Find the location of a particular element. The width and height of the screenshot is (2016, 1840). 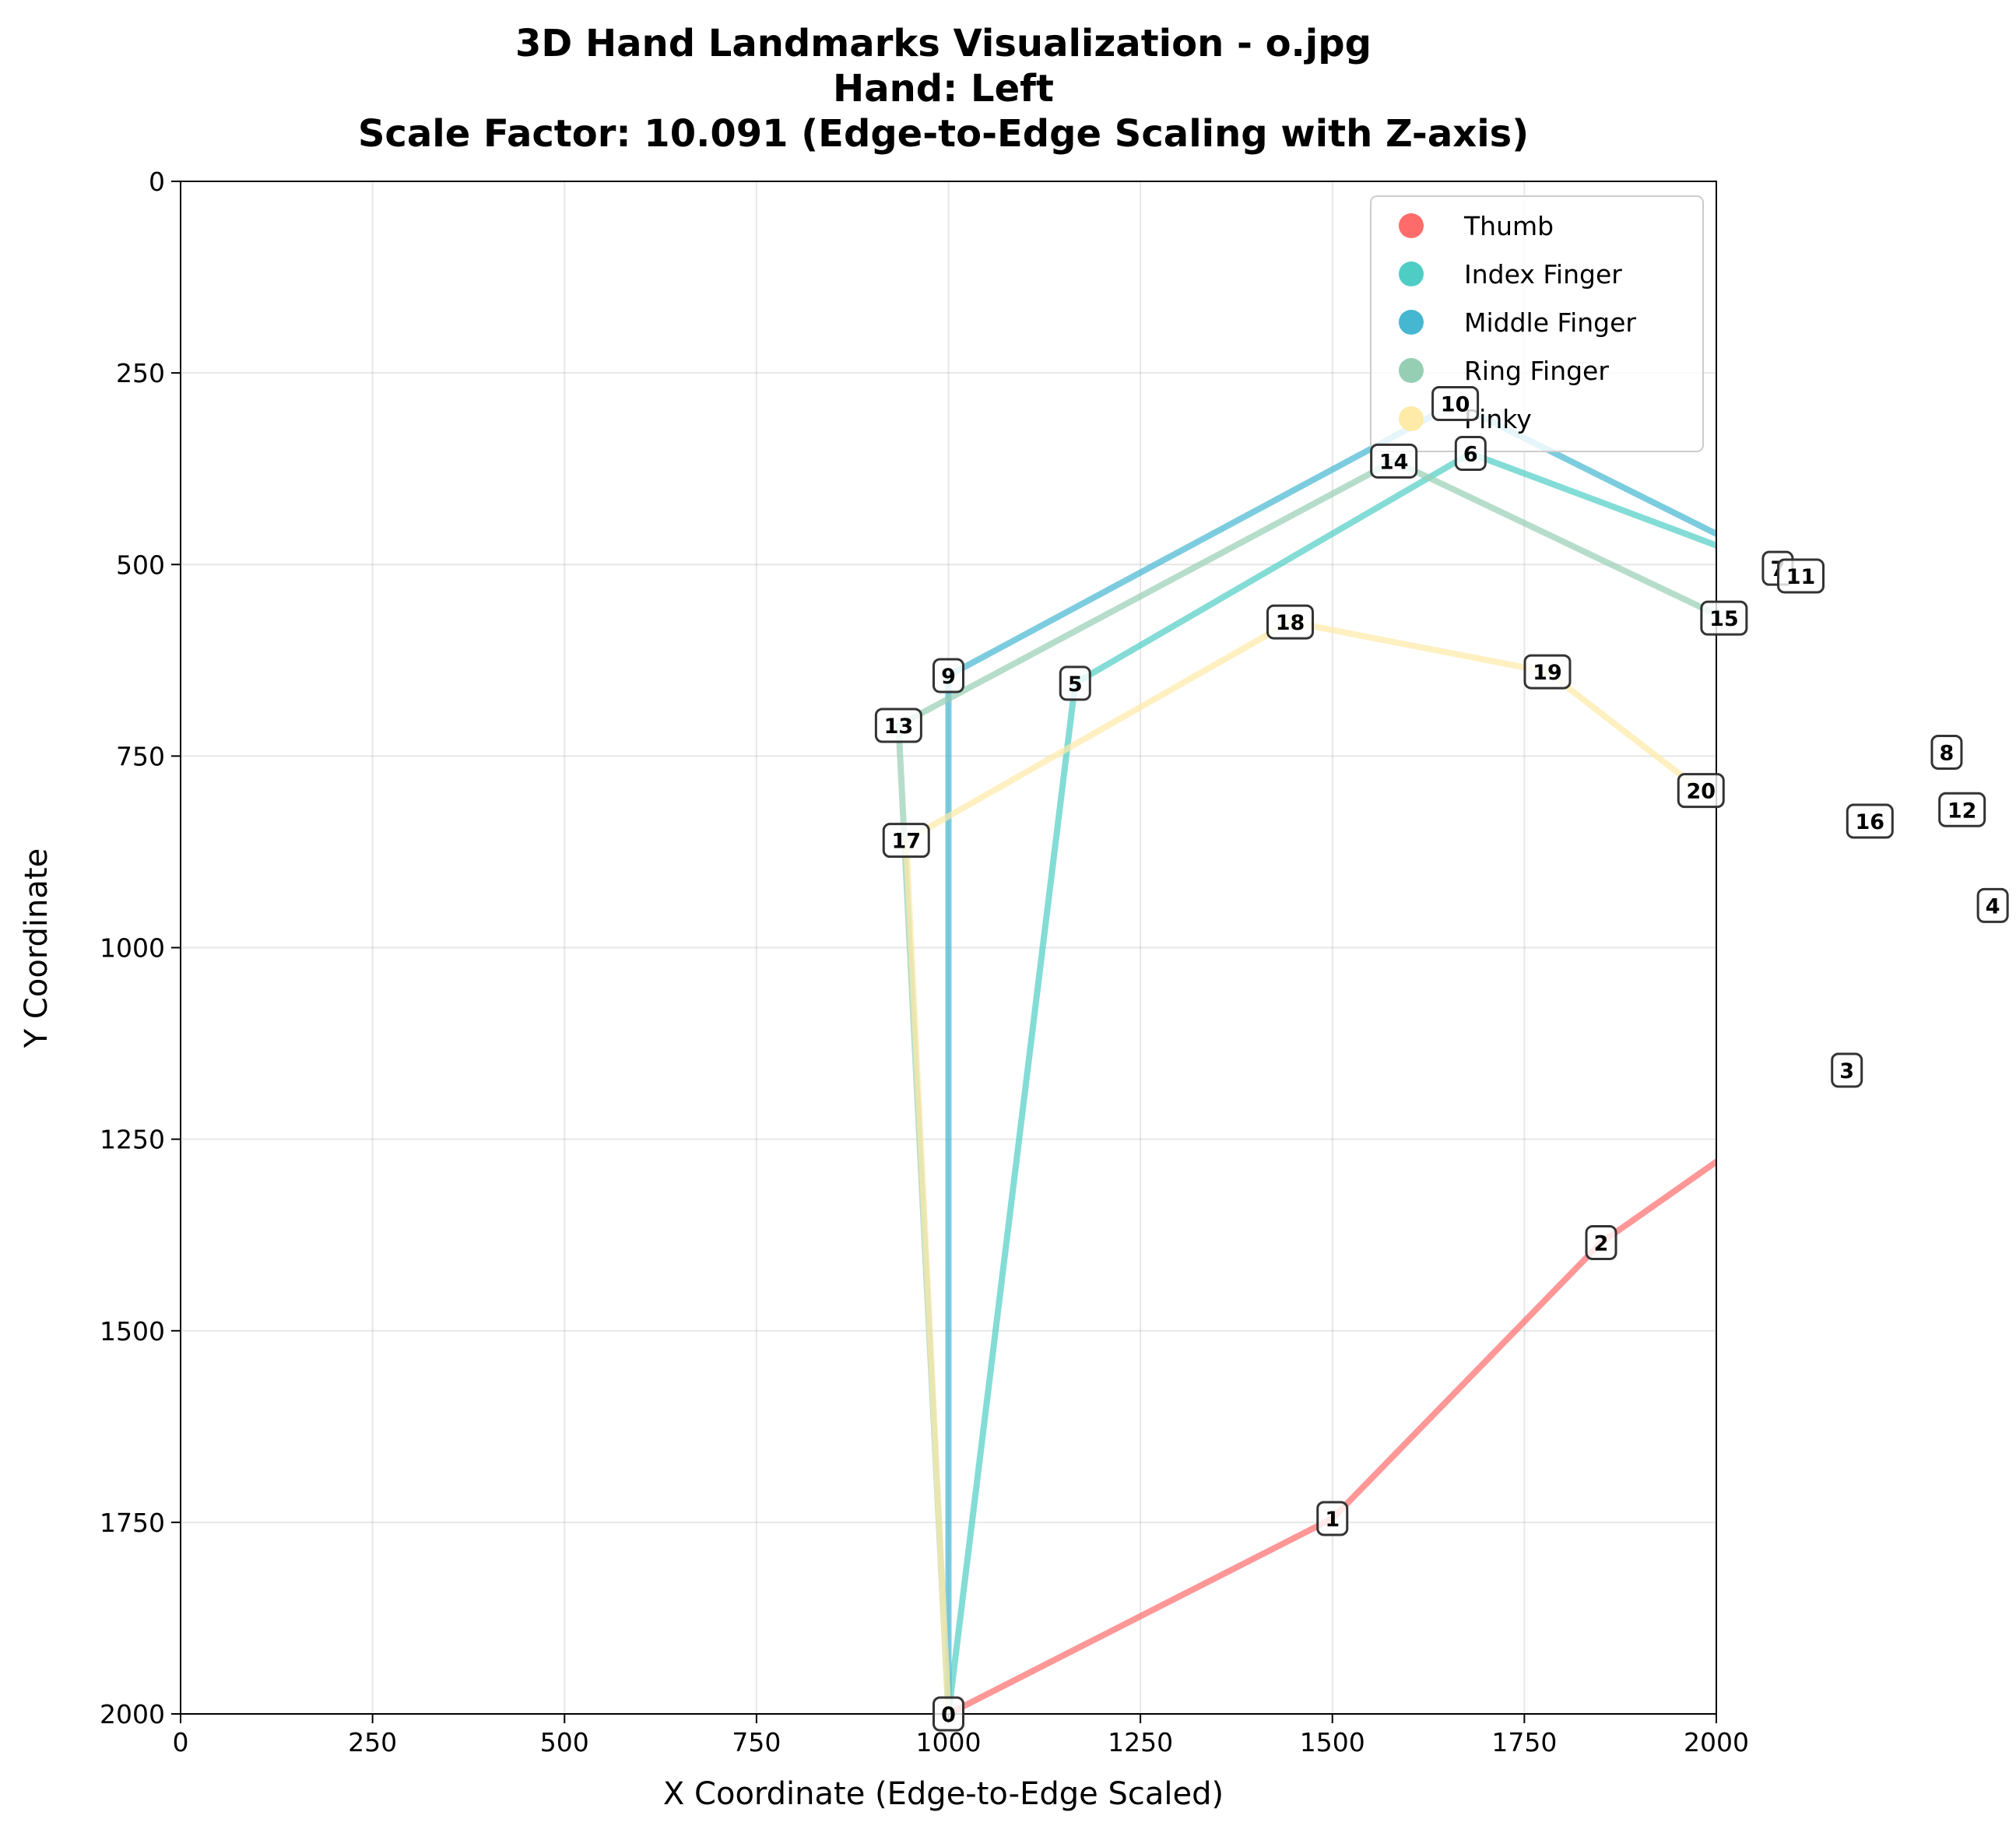

landmark-label-3: 3 is located at coordinates (1847, 1070).